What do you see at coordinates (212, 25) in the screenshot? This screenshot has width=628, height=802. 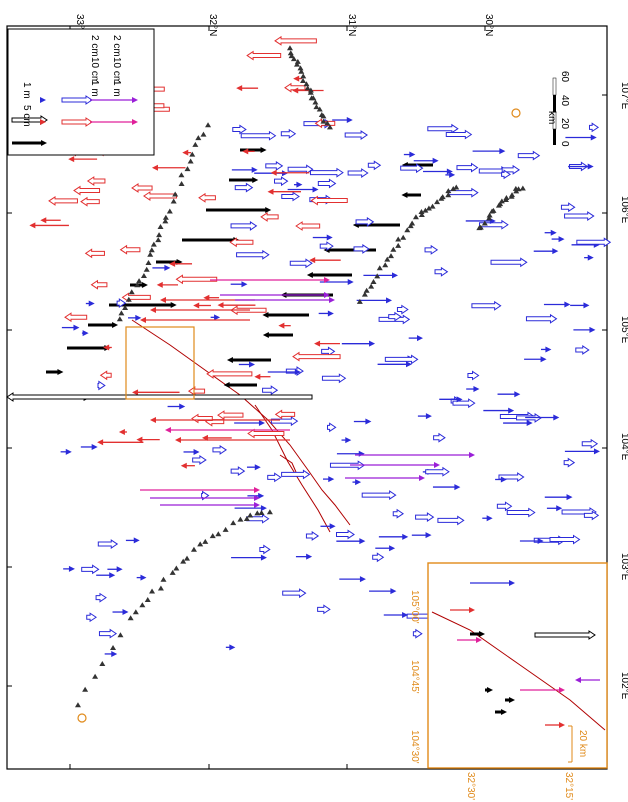 I see `lat-label-32: 32°N` at bounding box center [212, 25].